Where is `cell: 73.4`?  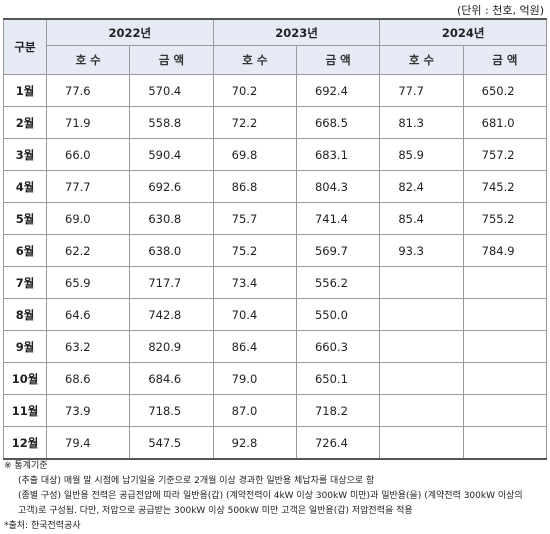 cell: 73.4 is located at coordinates (254, 282).